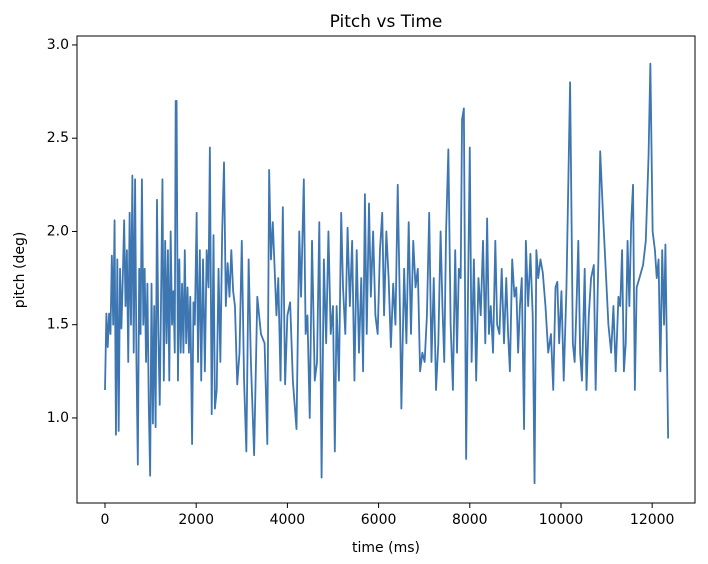  I want to click on y-axis-label: pitch (deg), so click(20, 270).